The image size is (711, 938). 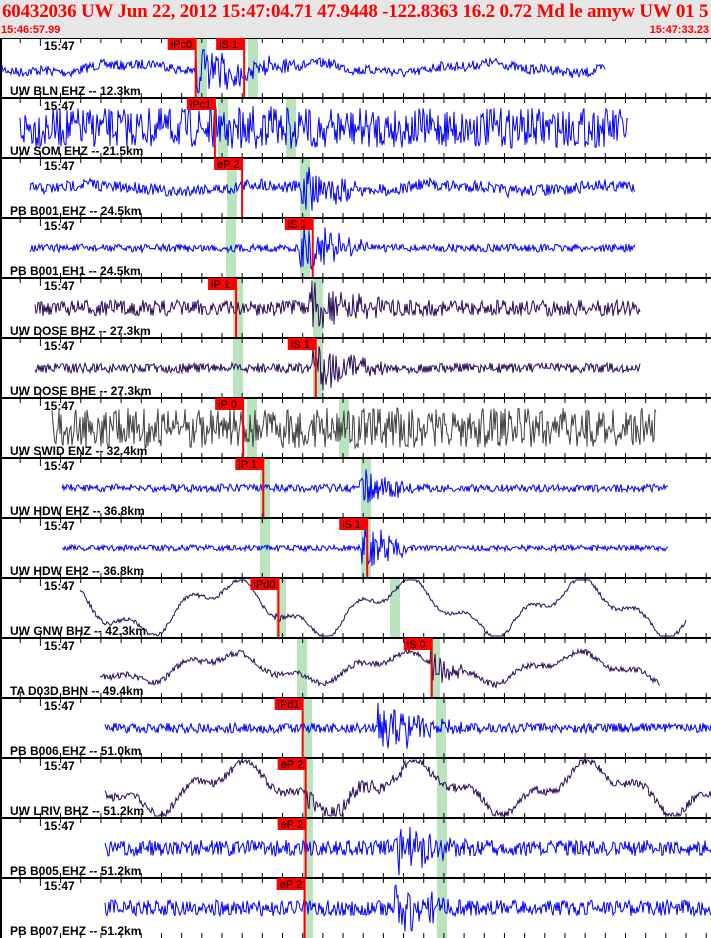 What do you see at coordinates (78, 451) in the screenshot?
I see `station-label: UW SWID ENZ -- 32.4km` at bounding box center [78, 451].